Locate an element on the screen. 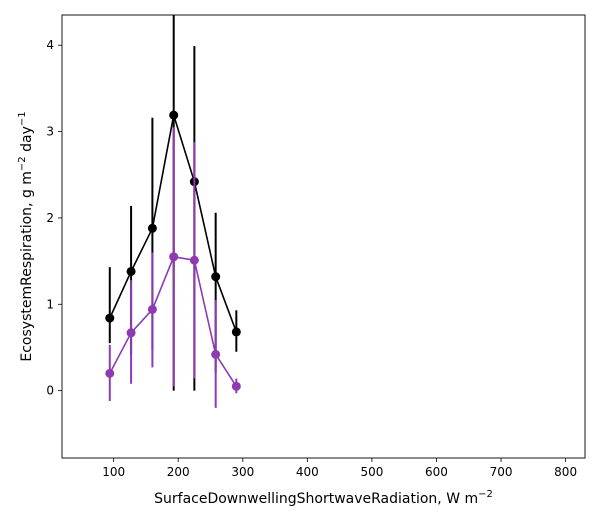 This screenshot has height=525, width=600. x-tick-label: 800 is located at coordinates (565, 472).